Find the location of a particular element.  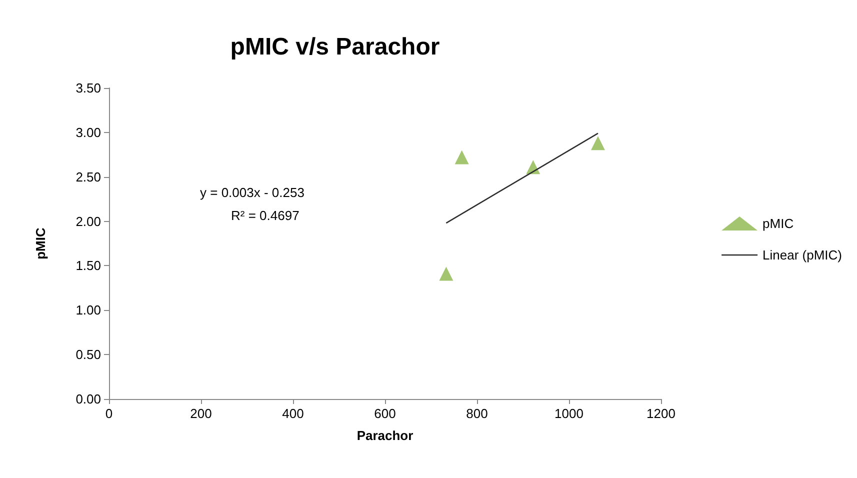

y-tick-label: 3.50 is located at coordinates (88, 88).